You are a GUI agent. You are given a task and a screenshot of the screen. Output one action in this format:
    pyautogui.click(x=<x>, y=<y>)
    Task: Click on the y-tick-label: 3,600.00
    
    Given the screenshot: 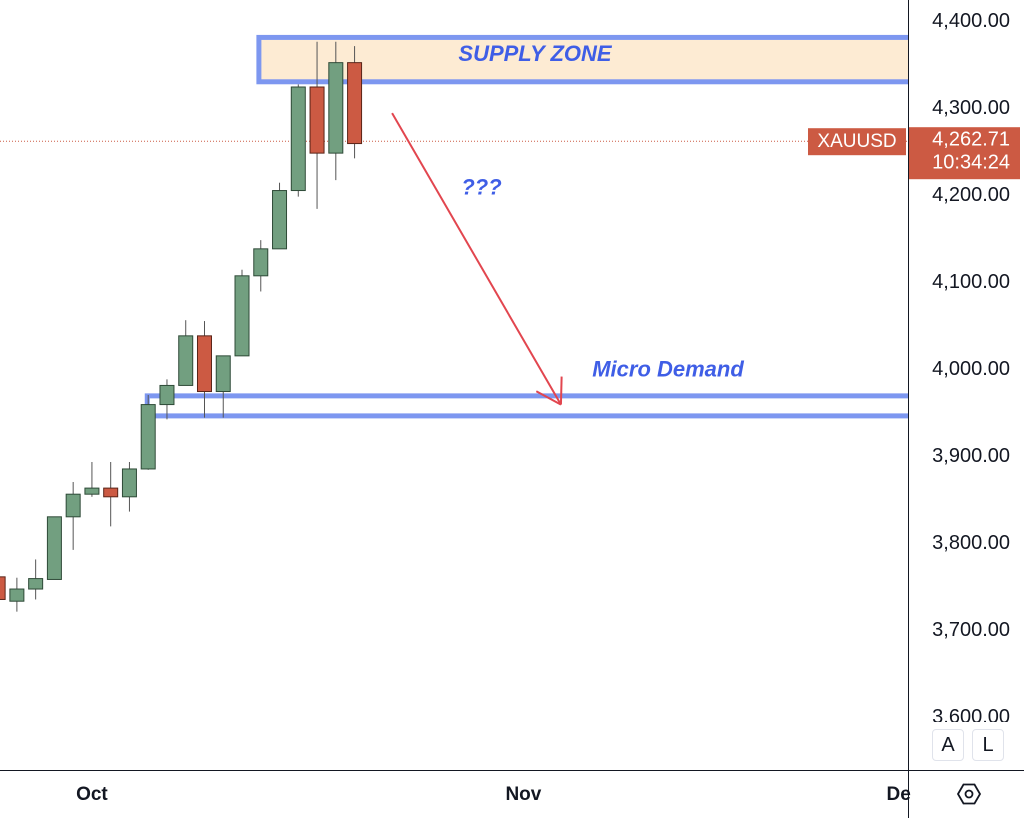 What is the action you would take?
    pyautogui.click(x=971, y=717)
    